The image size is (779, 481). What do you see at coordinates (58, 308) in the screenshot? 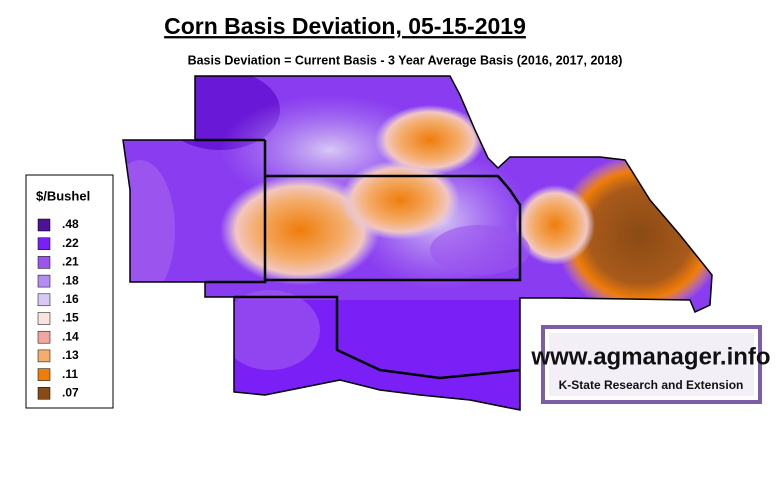
I see `legend-items: .48 .22 .21 .18 .16 .15 .14 .13 .11 .07` at bounding box center [58, 308].